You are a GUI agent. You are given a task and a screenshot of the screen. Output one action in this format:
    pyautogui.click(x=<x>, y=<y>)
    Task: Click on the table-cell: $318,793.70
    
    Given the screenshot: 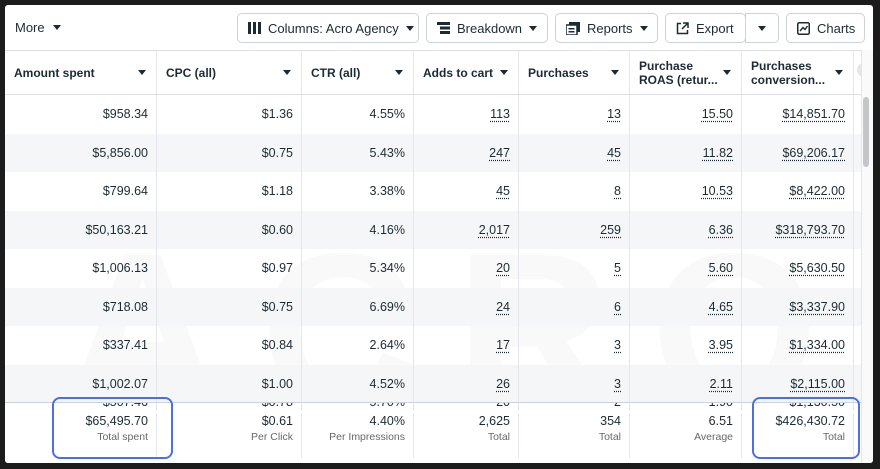 What is the action you would take?
    pyautogui.click(x=798, y=229)
    